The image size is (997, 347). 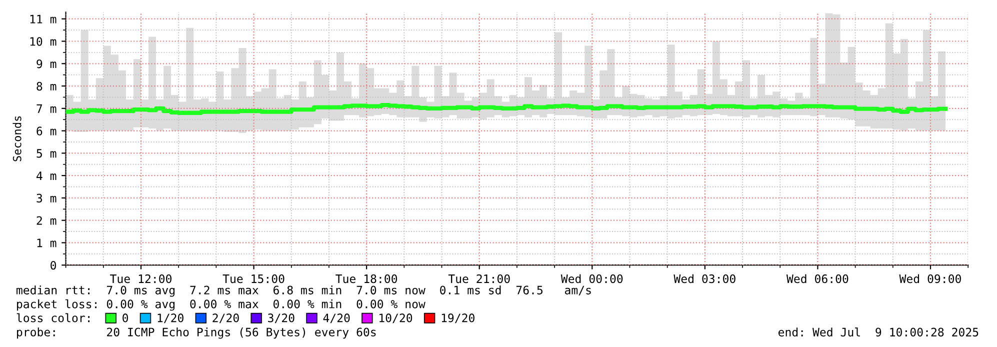 What do you see at coordinates (171, 319) in the screenshot?
I see `legend-label: 1/20` at bounding box center [171, 319].